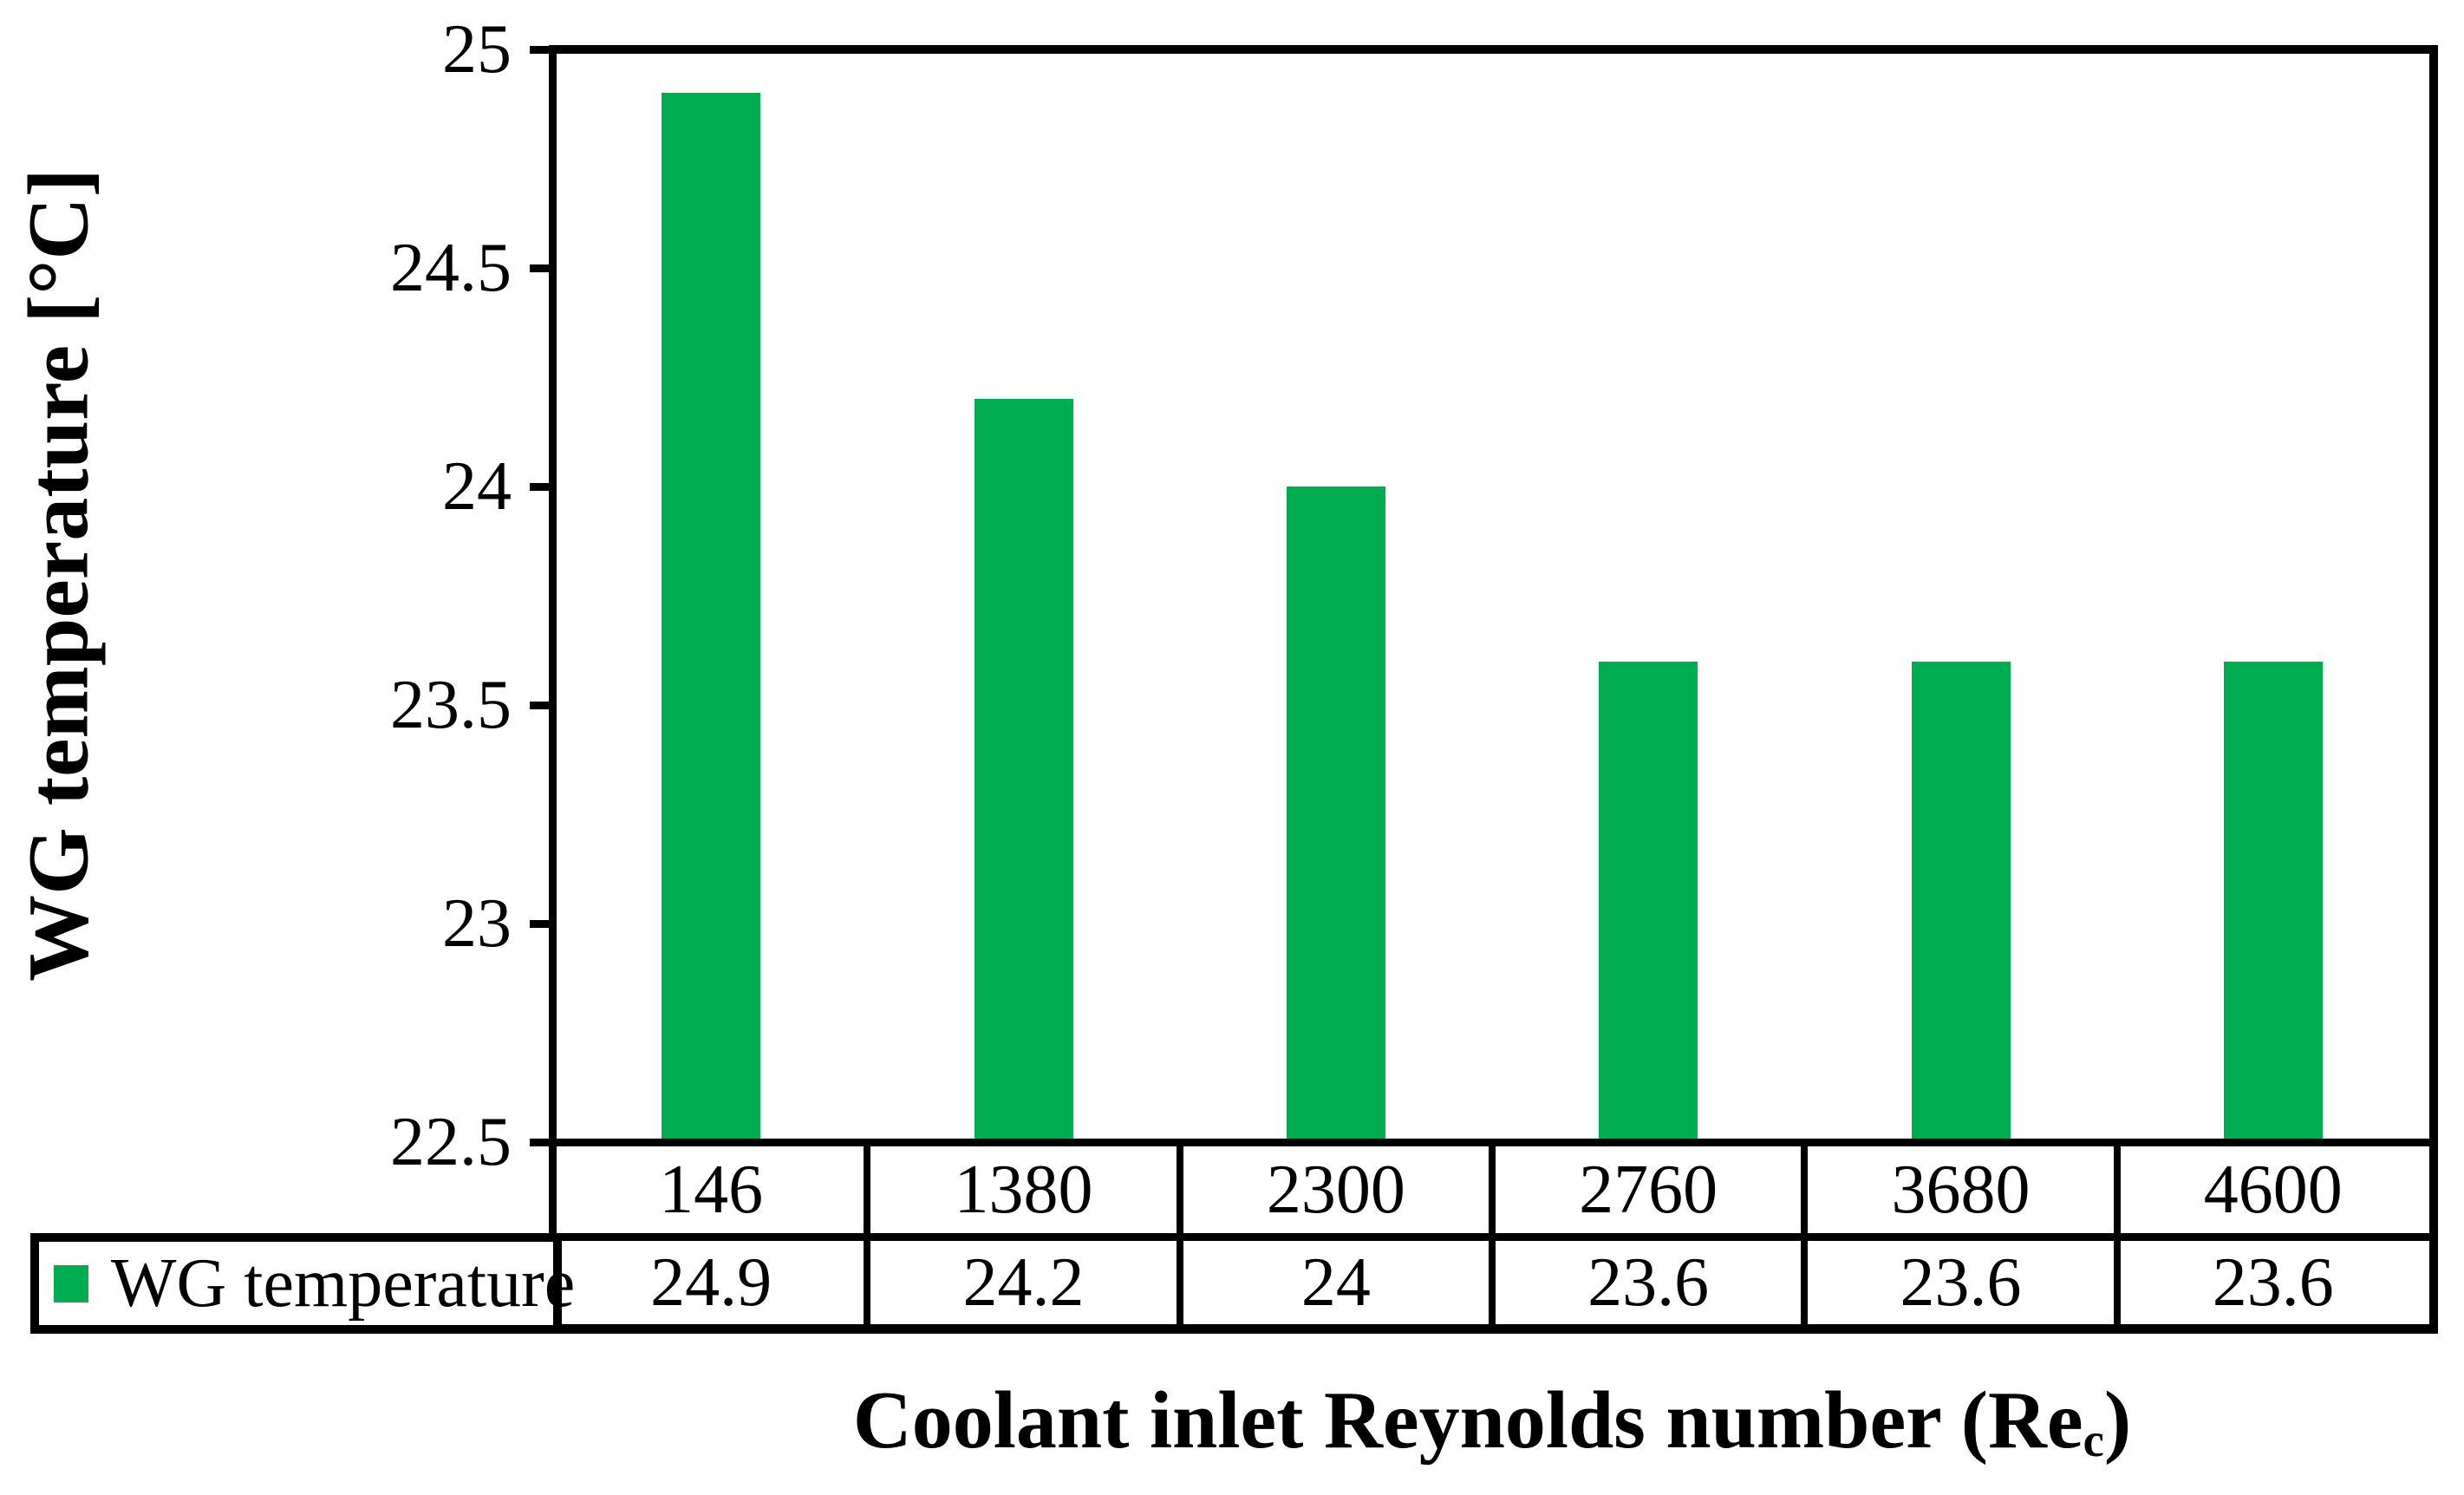  I want to click on value-row: 24.9 24.2 24 23.6 23.6 23.6, so click(1492, 1282).